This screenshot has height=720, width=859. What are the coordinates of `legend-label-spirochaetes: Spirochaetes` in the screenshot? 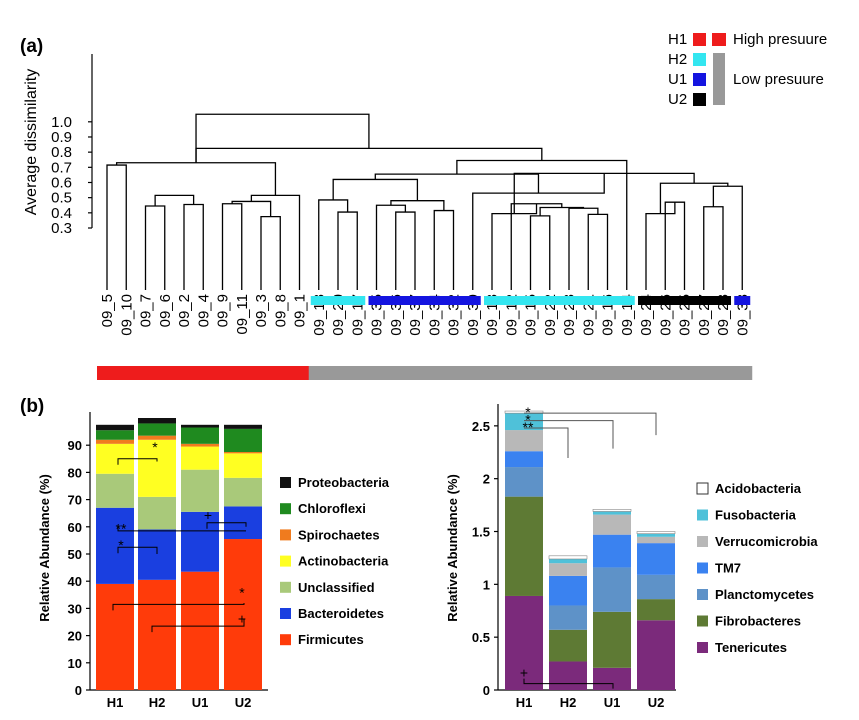 It's located at (339, 534).